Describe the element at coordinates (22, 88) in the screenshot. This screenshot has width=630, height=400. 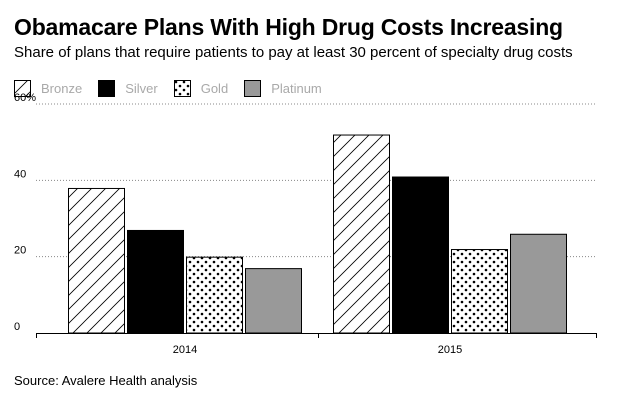
I see `legend-swatch-bronze` at that location.